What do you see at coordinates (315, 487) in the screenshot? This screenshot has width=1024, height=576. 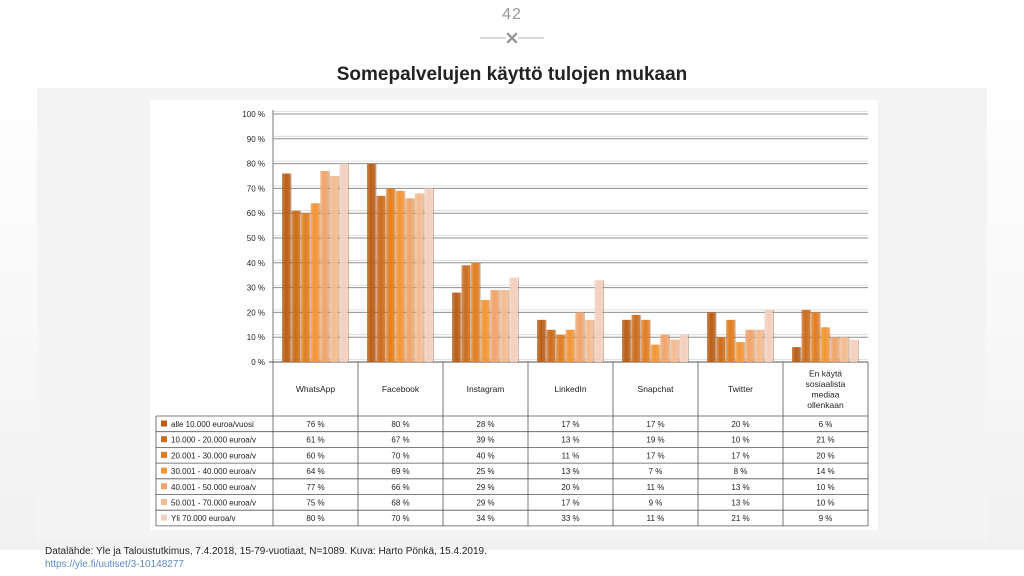 I see `data-label: 77 %` at bounding box center [315, 487].